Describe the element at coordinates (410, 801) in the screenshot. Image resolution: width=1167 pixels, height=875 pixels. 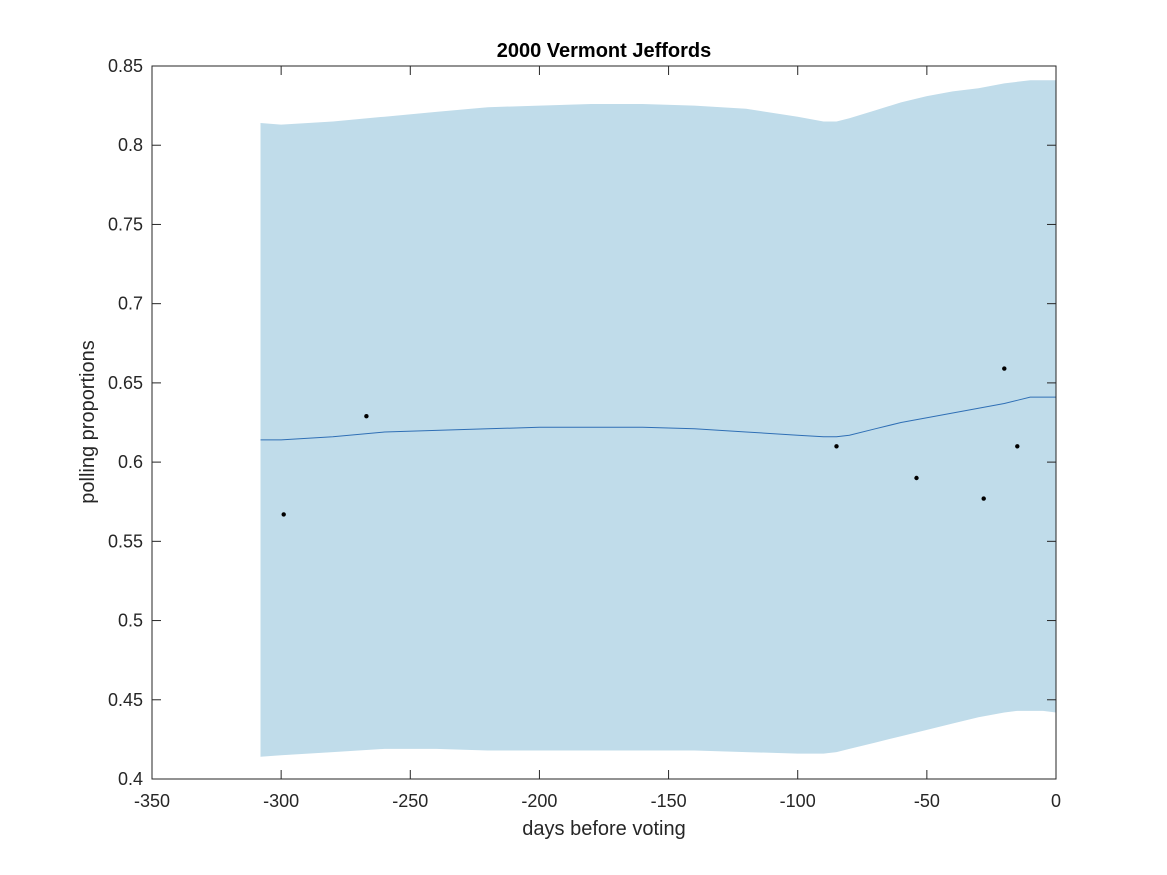
I see `x-tick-label: -250` at that location.